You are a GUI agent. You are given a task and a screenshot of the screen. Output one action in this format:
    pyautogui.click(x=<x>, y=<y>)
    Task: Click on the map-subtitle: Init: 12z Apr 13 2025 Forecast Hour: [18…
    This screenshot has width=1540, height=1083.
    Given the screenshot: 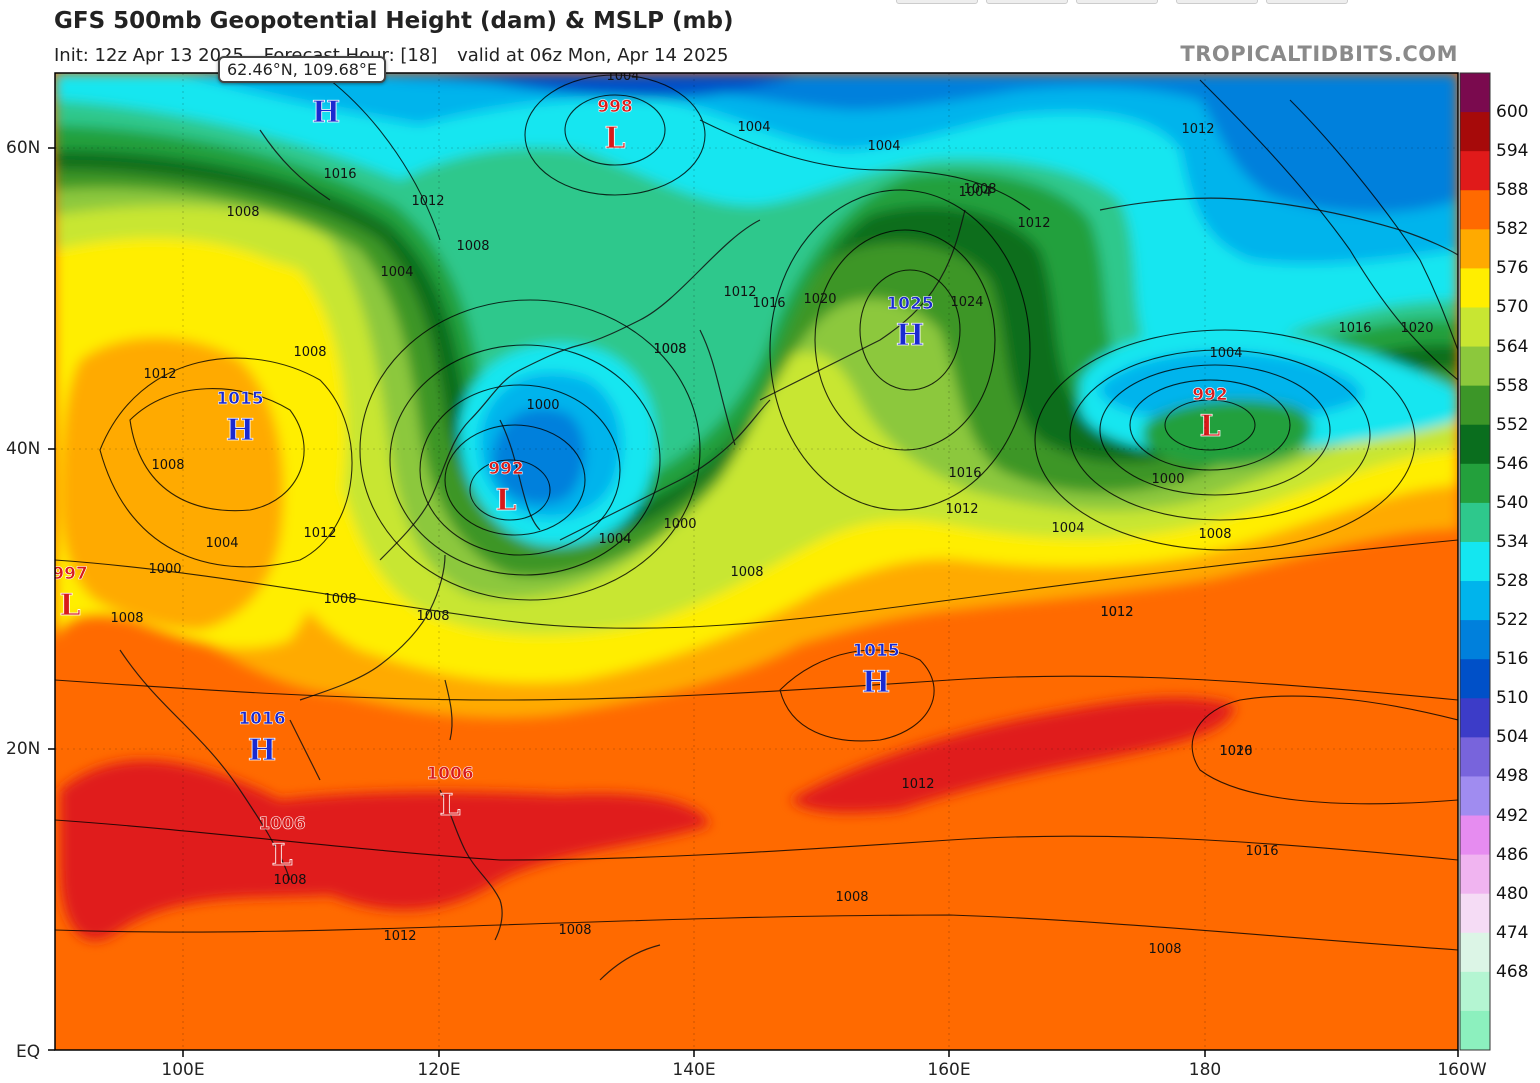 What is the action you would take?
    pyautogui.click(x=398, y=55)
    